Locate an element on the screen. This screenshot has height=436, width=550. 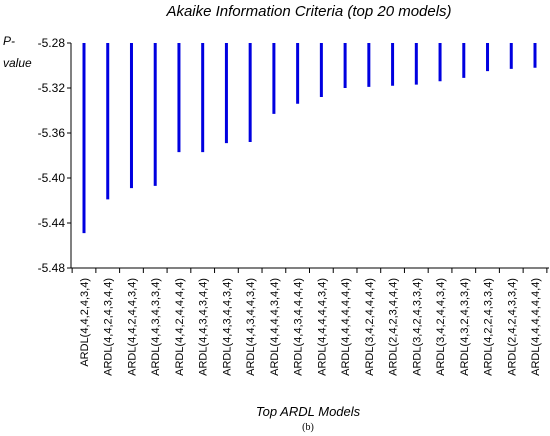
y-axis-label-line2: value is located at coordinates (17, 63).